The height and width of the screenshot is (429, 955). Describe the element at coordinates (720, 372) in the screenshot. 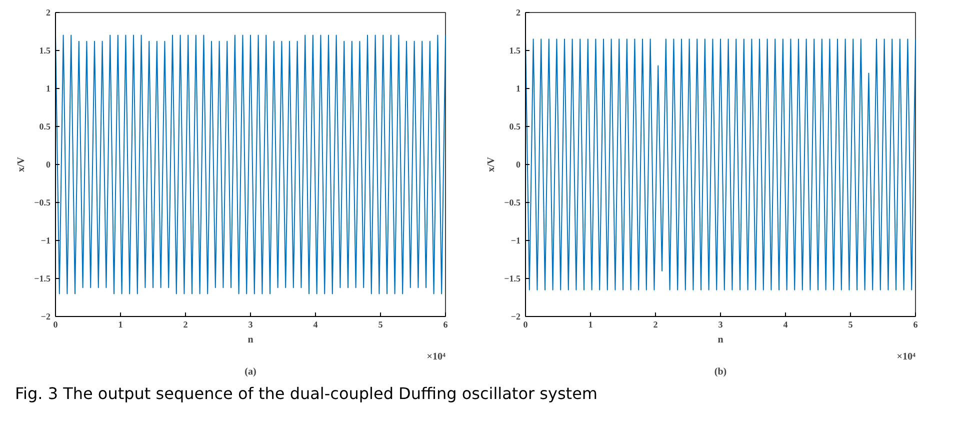

I see `text: (b)` at that location.